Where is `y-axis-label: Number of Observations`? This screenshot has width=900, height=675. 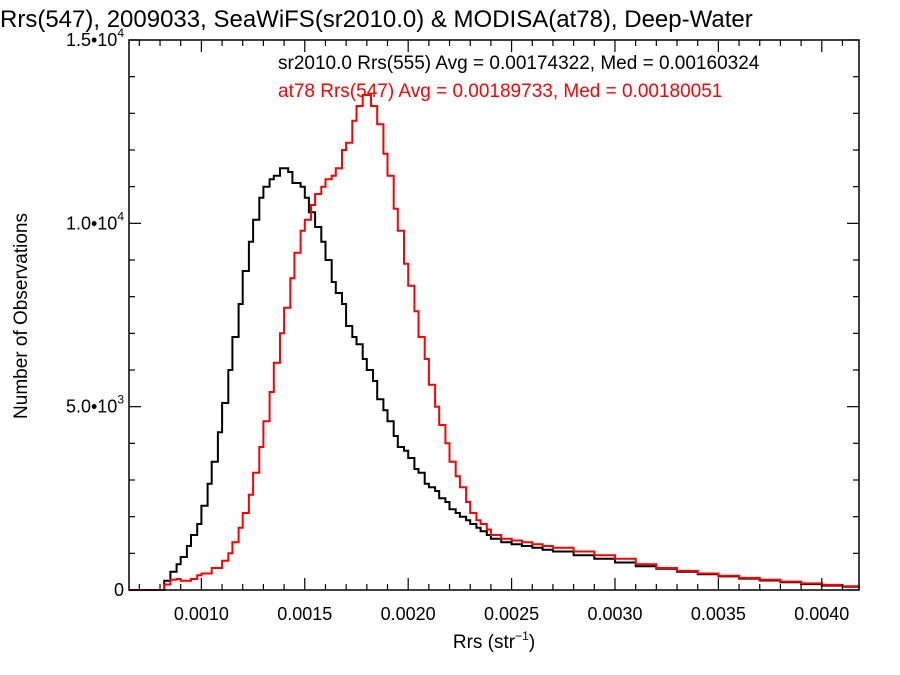
y-axis-label: Number of Observations is located at coordinates (21, 316).